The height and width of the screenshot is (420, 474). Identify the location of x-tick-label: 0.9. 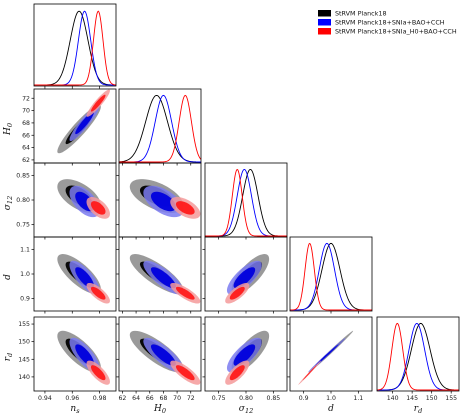
(304, 398).